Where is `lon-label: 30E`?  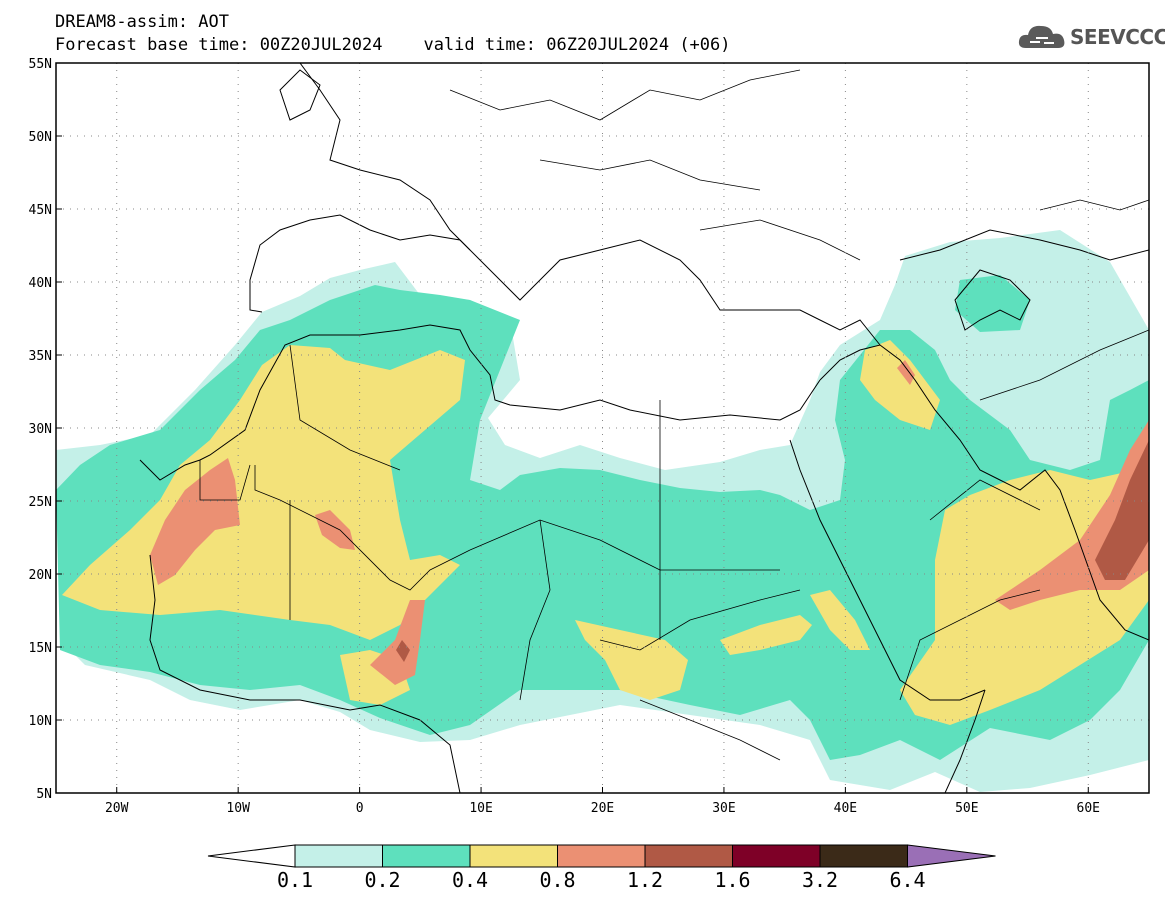 lon-label: 30E is located at coordinates (723, 808).